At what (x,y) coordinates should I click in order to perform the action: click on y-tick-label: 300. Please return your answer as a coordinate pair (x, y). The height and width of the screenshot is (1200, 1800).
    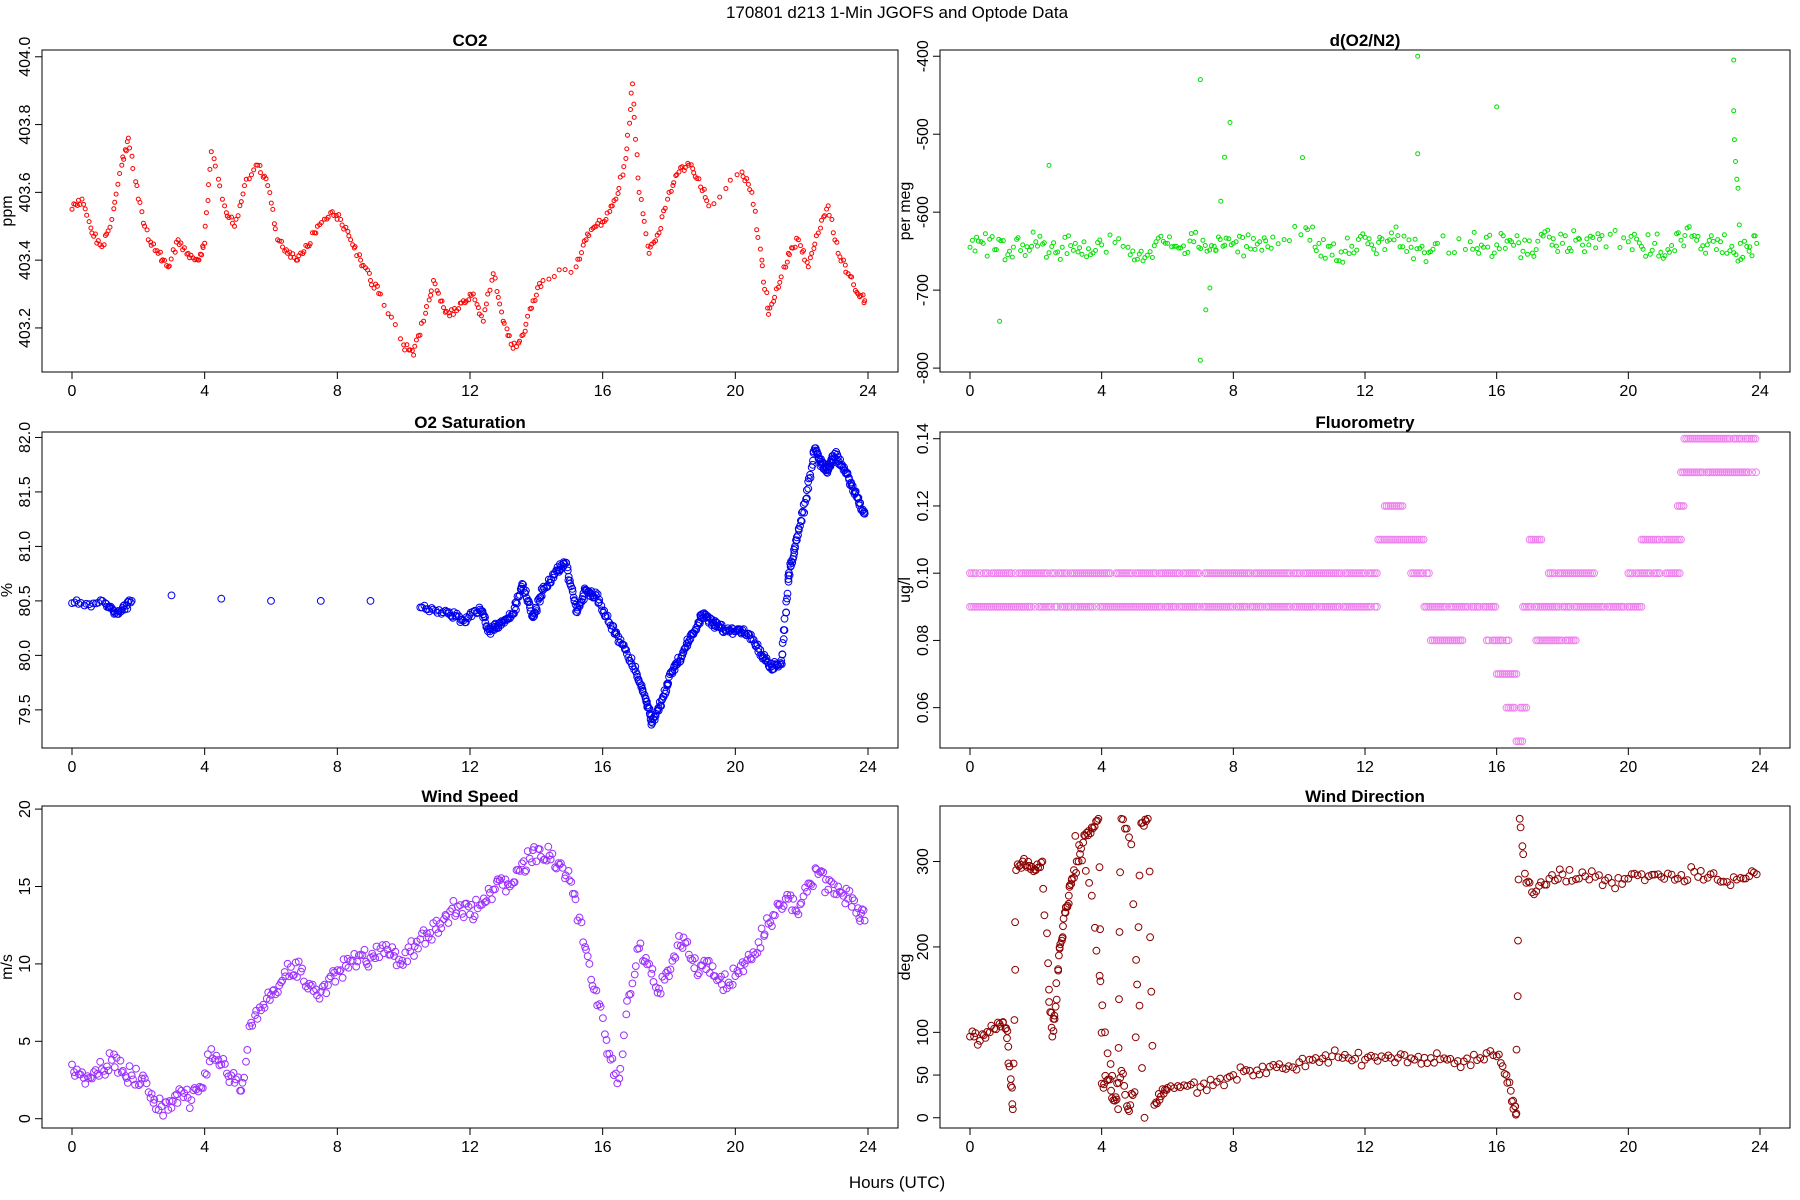
    Looking at the image, I should click on (923, 861).